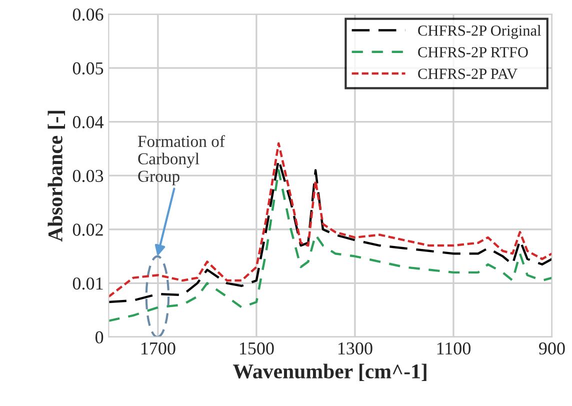 The image size is (572, 406). Describe the element at coordinates (453, 348) in the screenshot. I see `x-tick-label: 1100` at that location.